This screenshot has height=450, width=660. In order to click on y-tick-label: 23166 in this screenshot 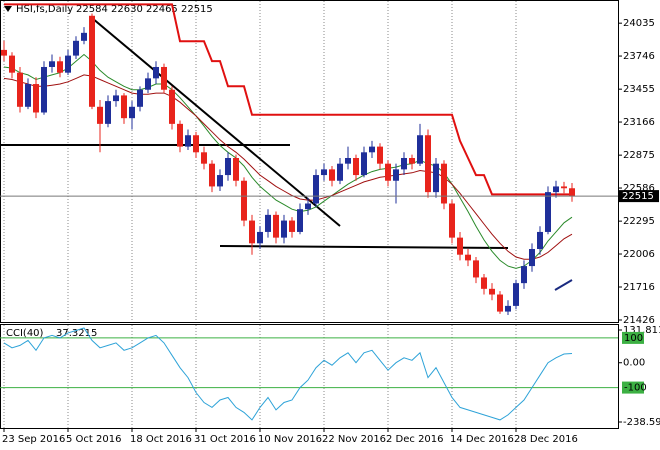, I will do `click(639, 122)`.